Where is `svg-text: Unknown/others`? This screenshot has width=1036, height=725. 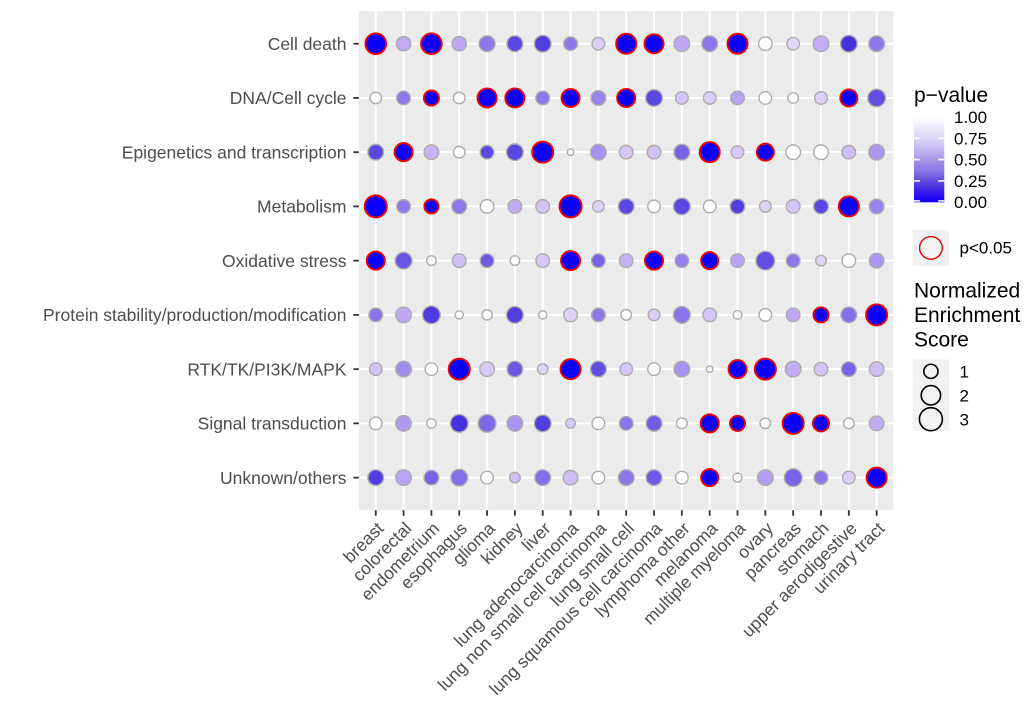 svg-text: Unknown/others is located at coordinates (283, 478).